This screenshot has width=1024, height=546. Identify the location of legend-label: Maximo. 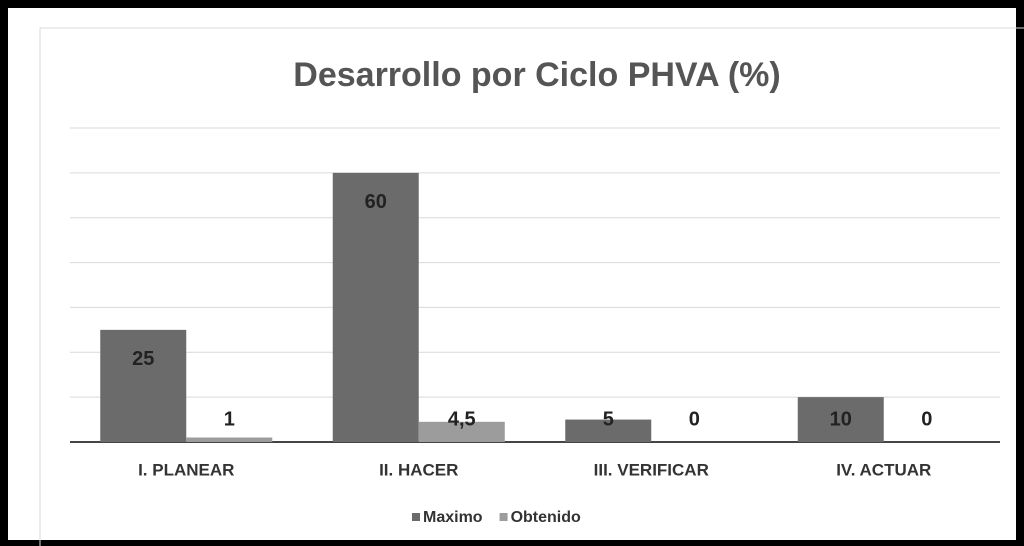
(453, 517).